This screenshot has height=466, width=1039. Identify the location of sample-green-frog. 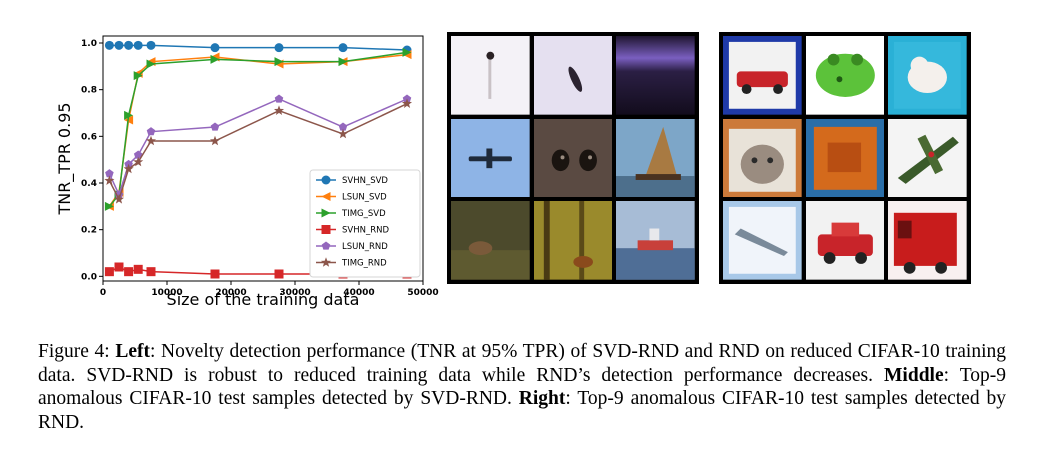
(845, 75).